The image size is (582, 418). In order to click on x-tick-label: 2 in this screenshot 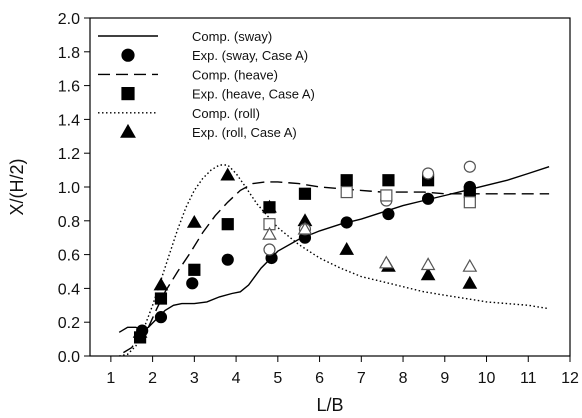, I will do `click(152, 378)`.